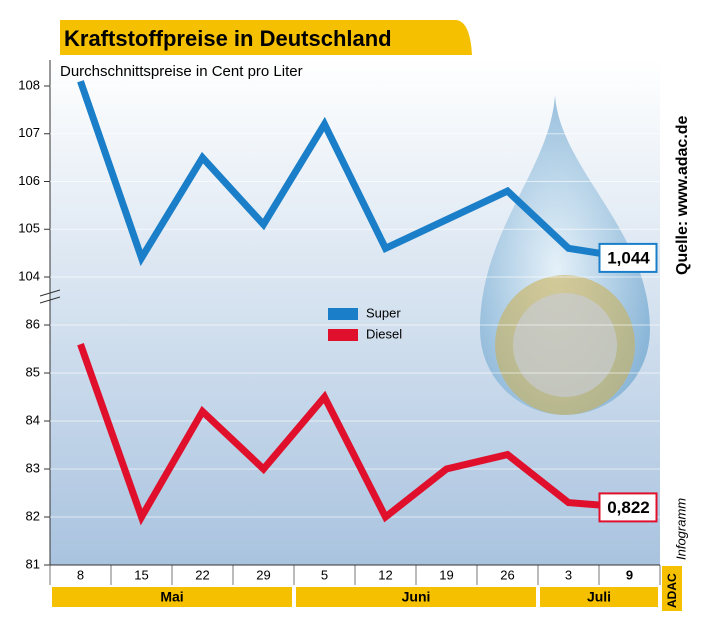 This screenshot has width=710, height=626. I want to click on month-label: Juni, so click(416, 597).